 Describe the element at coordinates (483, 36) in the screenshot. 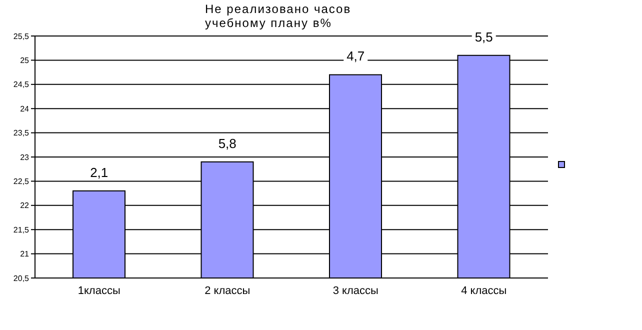

I see `annotation: 5,5` at that location.